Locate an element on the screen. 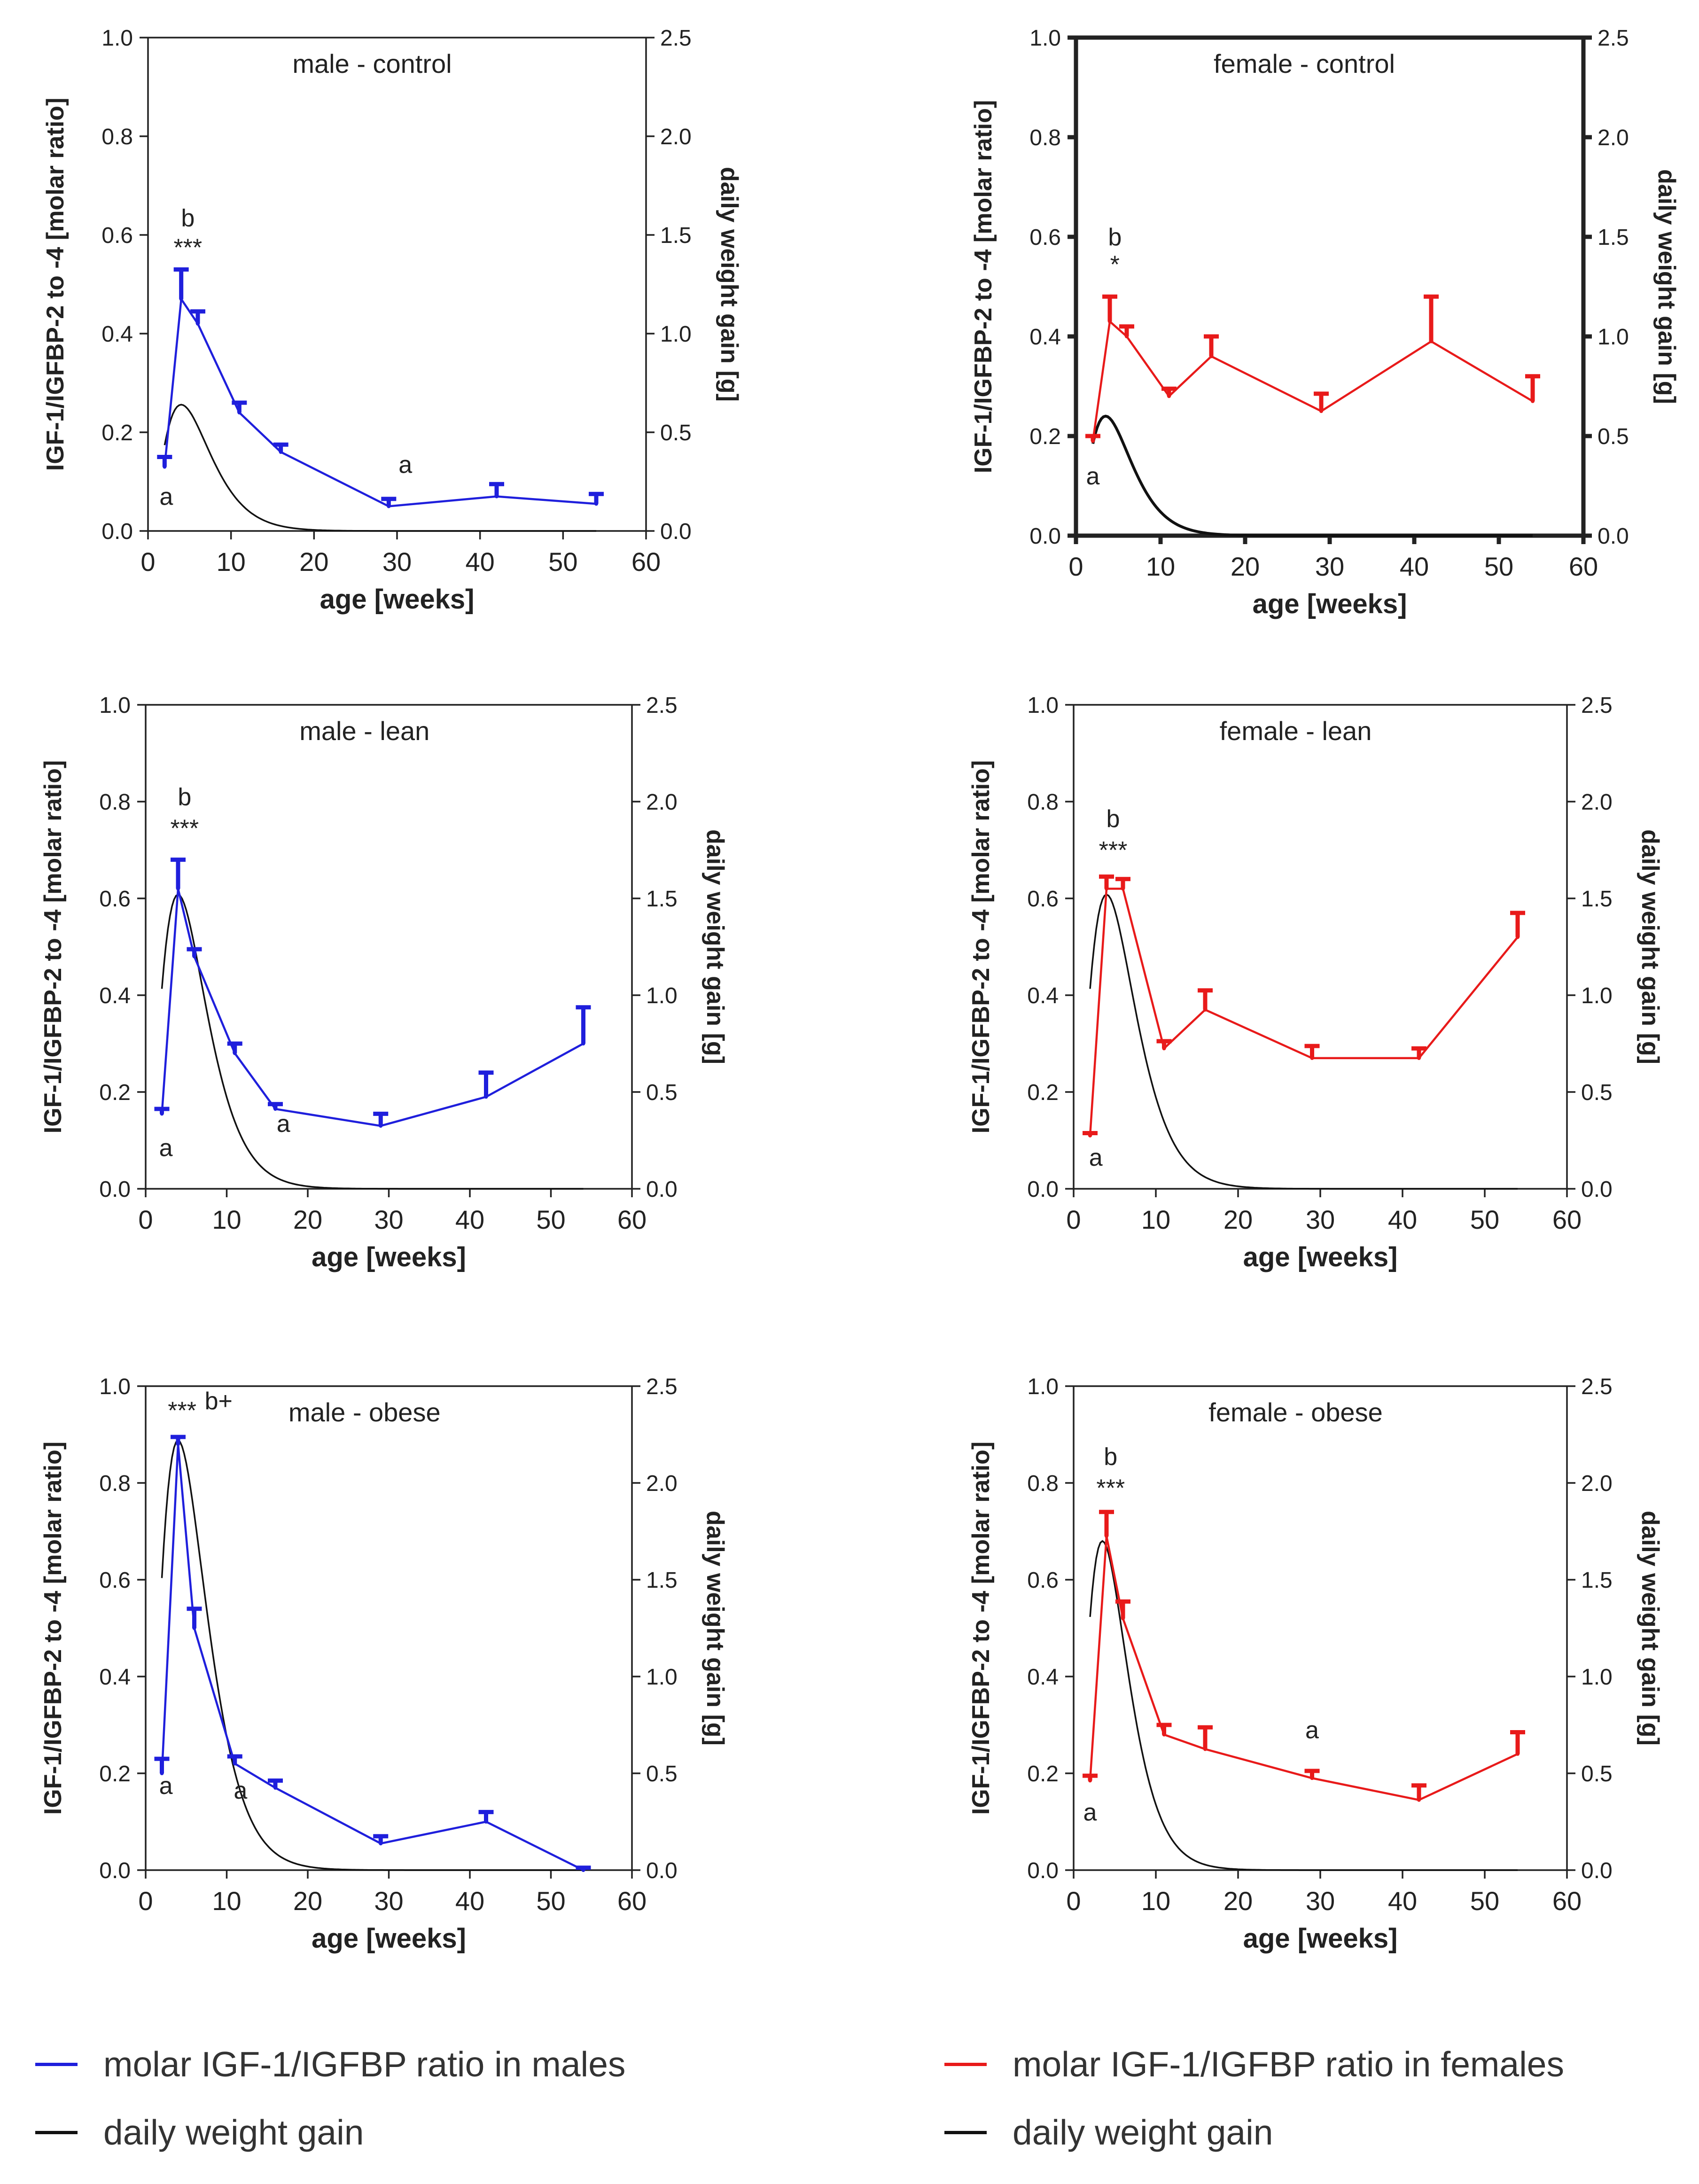 This screenshot has width=1699, height=2184. y-tick-label: 0.2 is located at coordinates (115, 1774).